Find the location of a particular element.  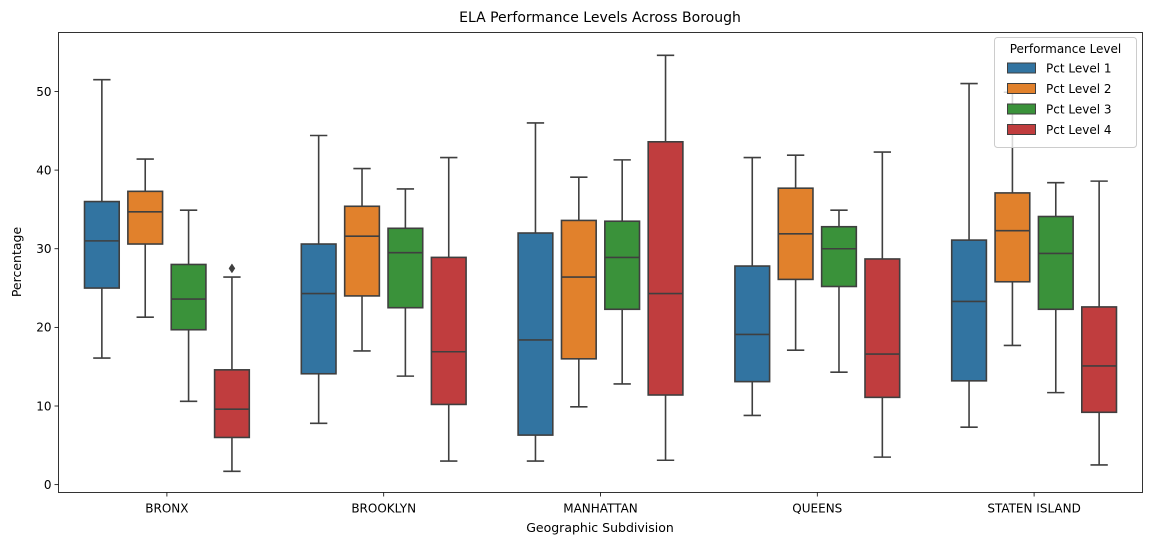

legend-entry: Pct Level 3 is located at coordinates (1078, 110).